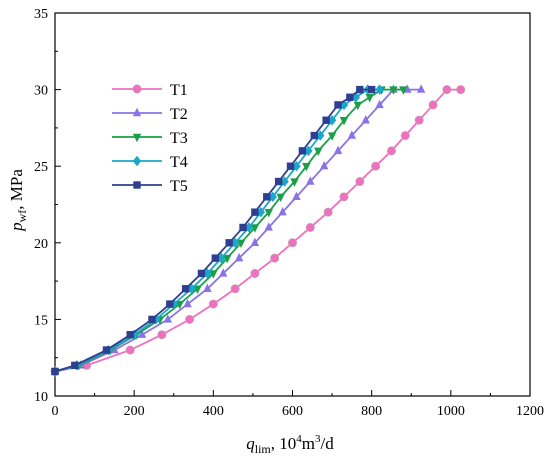  I want to click on legend-label: T2, so click(179, 114).